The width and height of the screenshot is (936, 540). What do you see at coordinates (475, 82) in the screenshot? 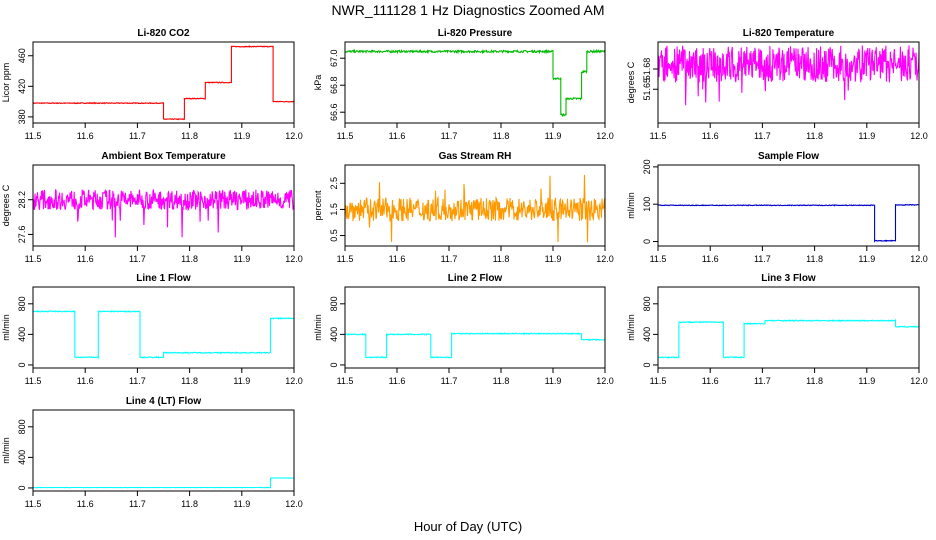
I see `pressure-plot-frame` at bounding box center [475, 82].